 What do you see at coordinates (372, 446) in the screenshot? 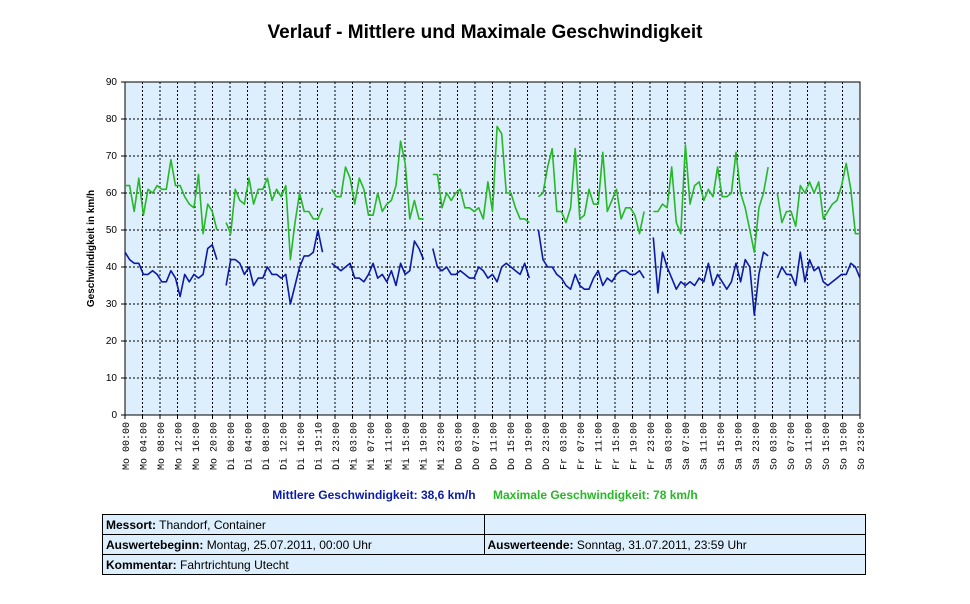
I see `x-tick-label: Mi 07:00` at bounding box center [372, 446].